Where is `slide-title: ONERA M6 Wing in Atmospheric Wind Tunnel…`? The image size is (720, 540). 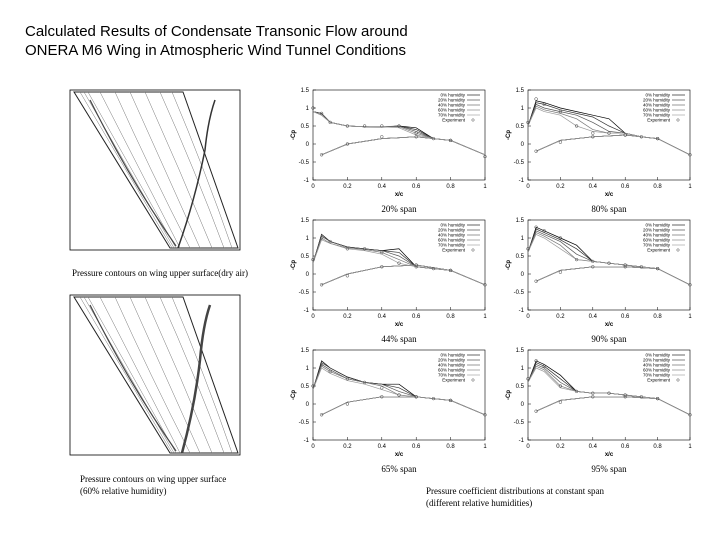 slide-title: ONERA M6 Wing in Atmospheric Wind Tunnel… is located at coordinates (215, 50).